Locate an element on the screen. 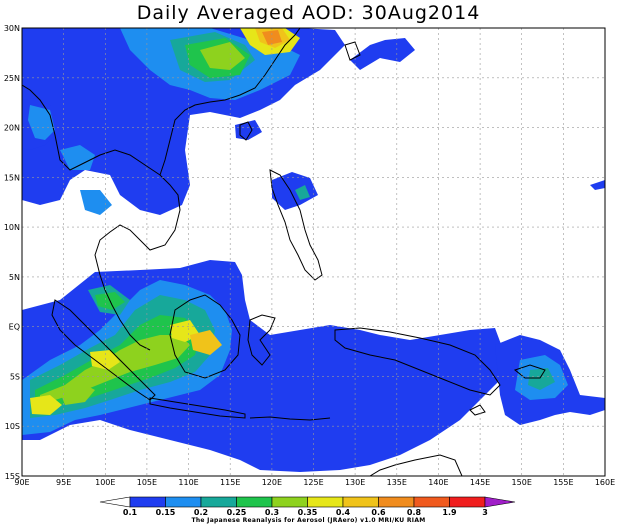  x-tick-label: 115E is located at coordinates (230, 482).